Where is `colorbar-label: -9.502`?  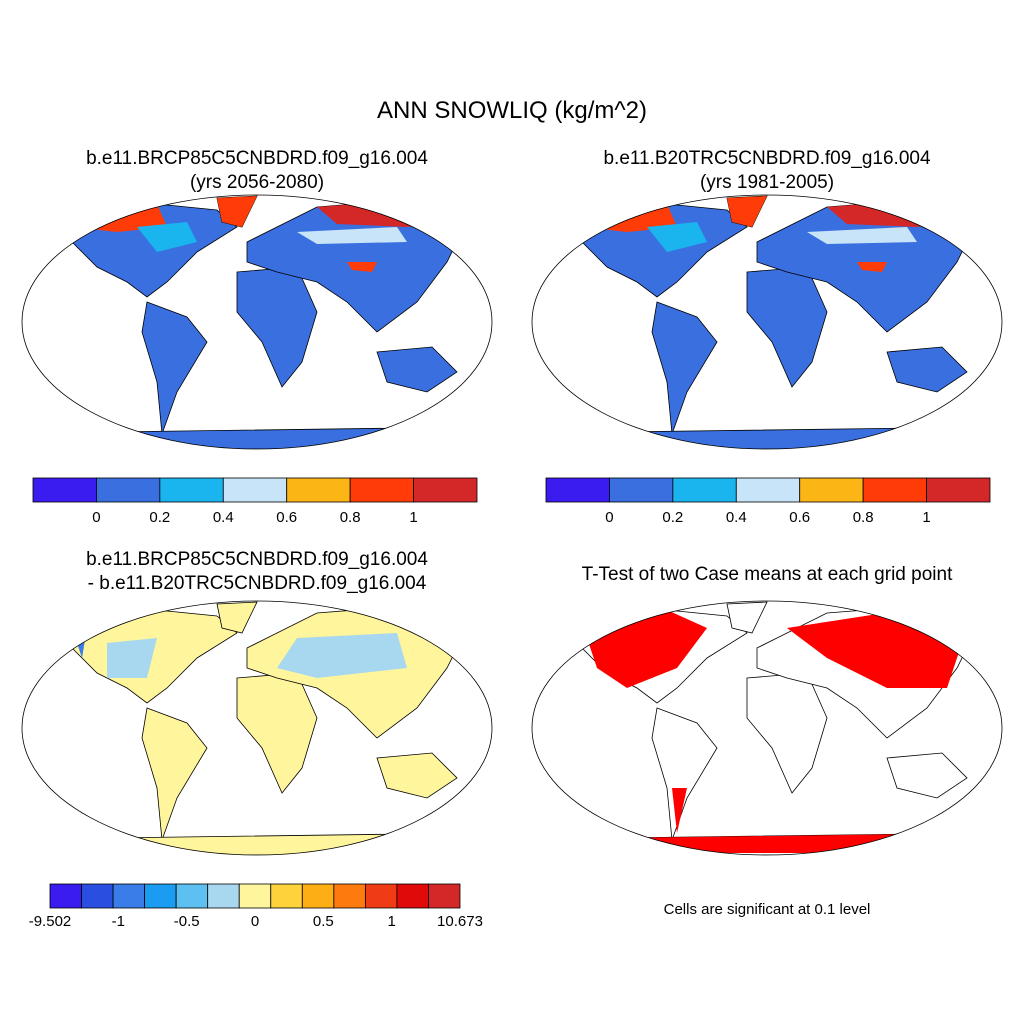
colorbar-label: -9.502 is located at coordinates (50, 921).